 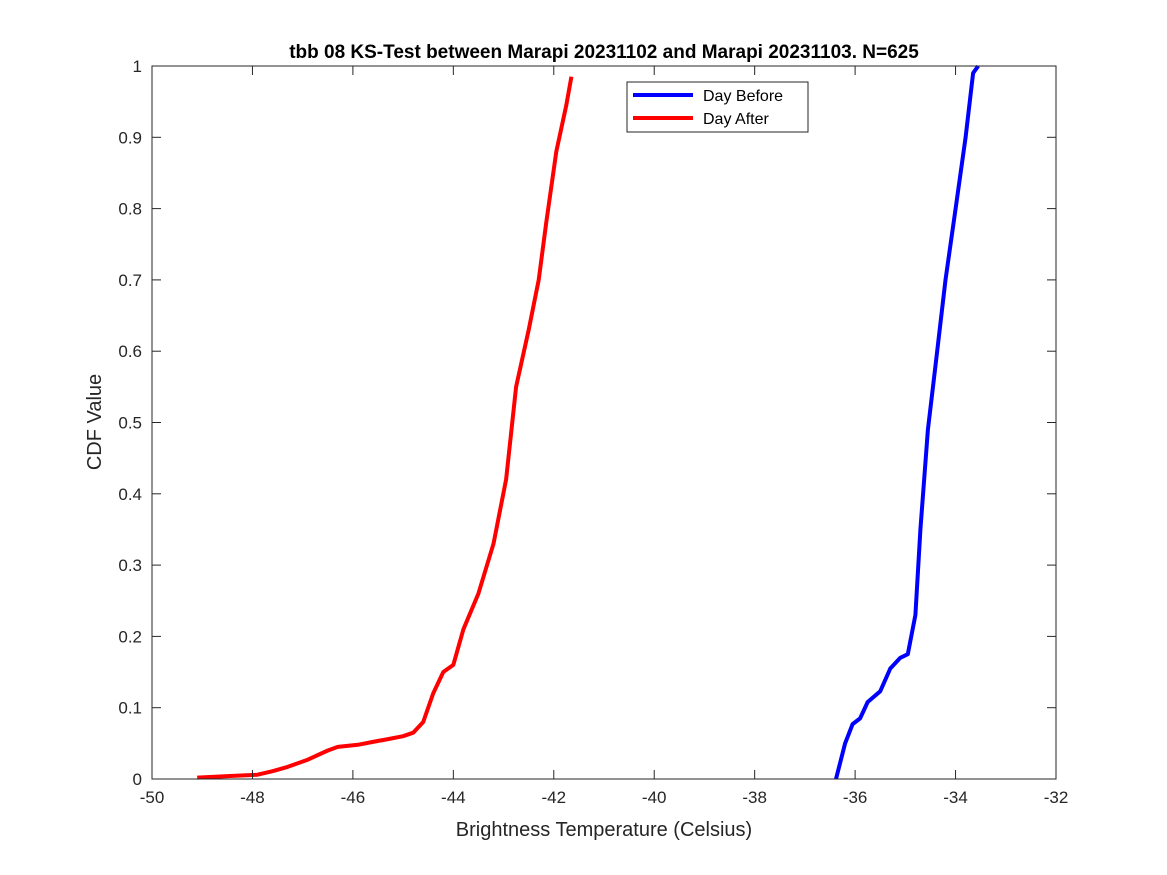 What do you see at coordinates (130, 209) in the screenshot?
I see `y-tick-label: 0.8` at bounding box center [130, 209].